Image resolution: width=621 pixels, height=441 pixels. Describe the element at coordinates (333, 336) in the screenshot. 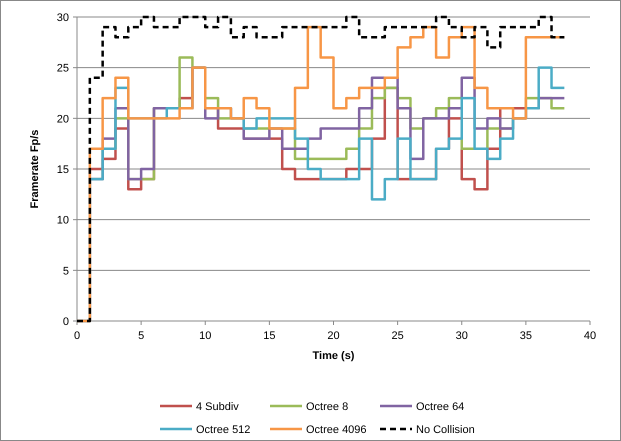

I see `x-tick-label: 20` at that location.